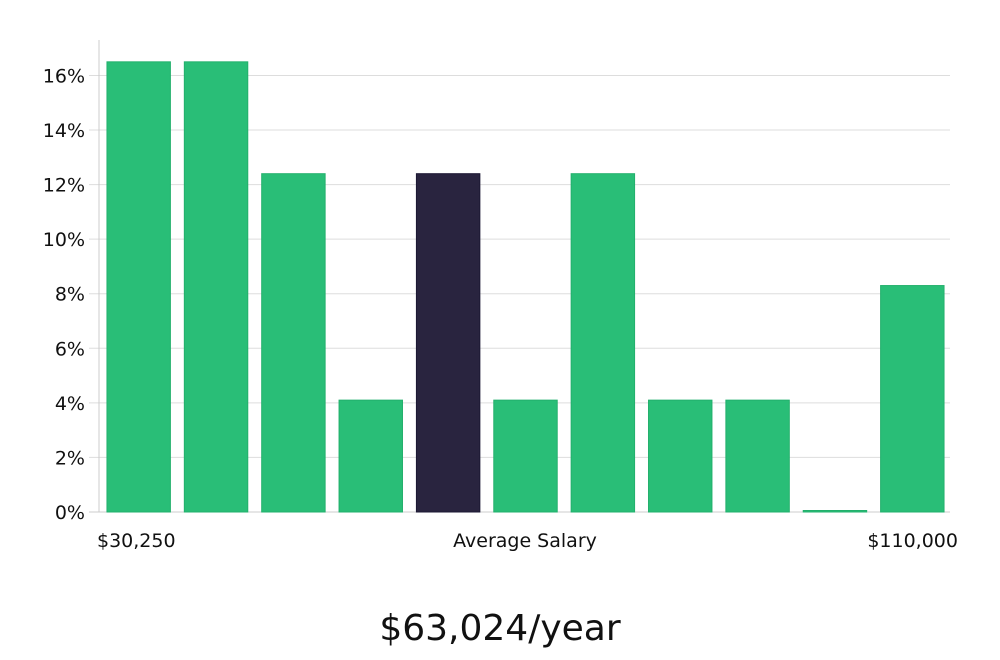  I want to click on y-tick-label: 14%, so click(64, 131).